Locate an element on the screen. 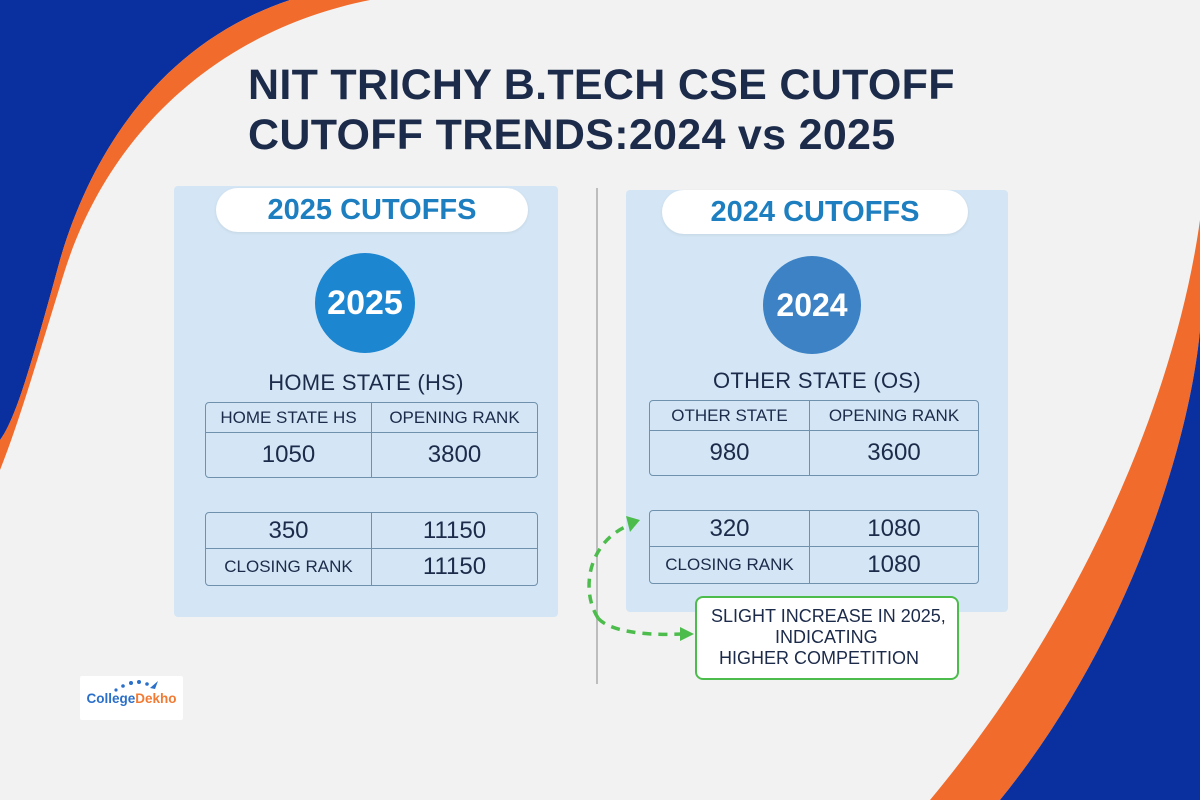 This screenshot has height=800, width=1200. home-state-opening-table: HOME STATE HS OPENING RANK 1050 3800 is located at coordinates (371, 440).